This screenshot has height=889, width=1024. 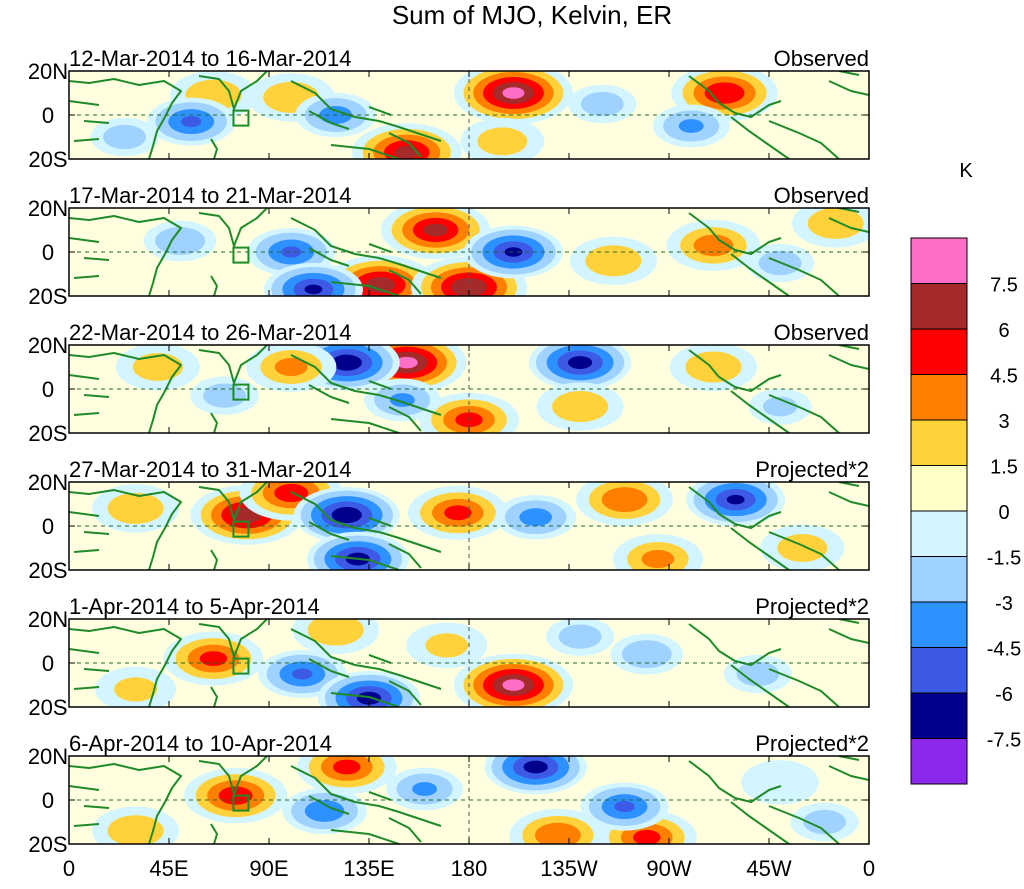 I want to click on x-tick-label: 45E, so click(x=168, y=868).